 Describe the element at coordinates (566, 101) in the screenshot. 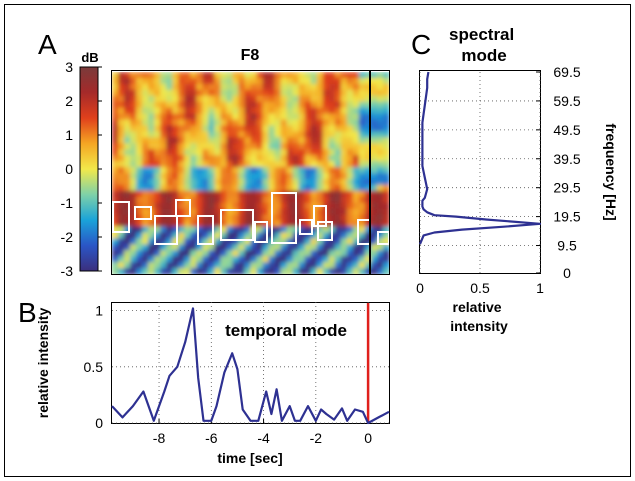

I see `spectral-tick-label-y: 59.5` at that location.